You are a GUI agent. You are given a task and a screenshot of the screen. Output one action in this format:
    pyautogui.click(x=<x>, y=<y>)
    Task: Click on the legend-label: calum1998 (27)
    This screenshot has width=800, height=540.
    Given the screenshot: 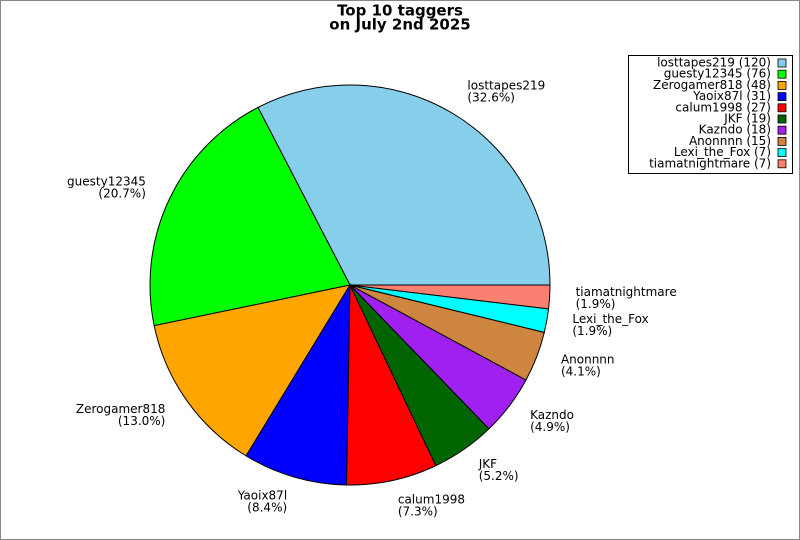 What is the action you would take?
    pyautogui.click(x=723, y=107)
    